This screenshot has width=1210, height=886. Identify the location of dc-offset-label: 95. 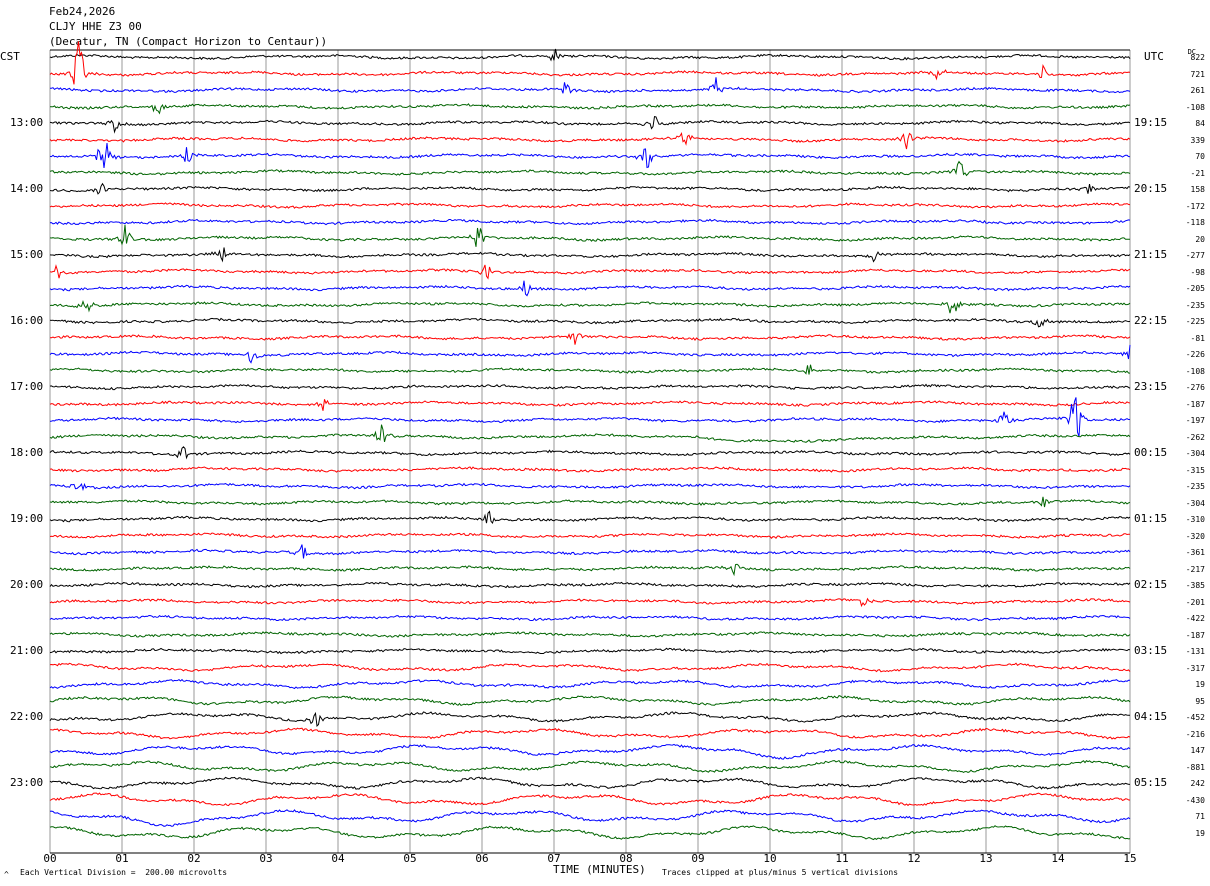
(1200, 701).